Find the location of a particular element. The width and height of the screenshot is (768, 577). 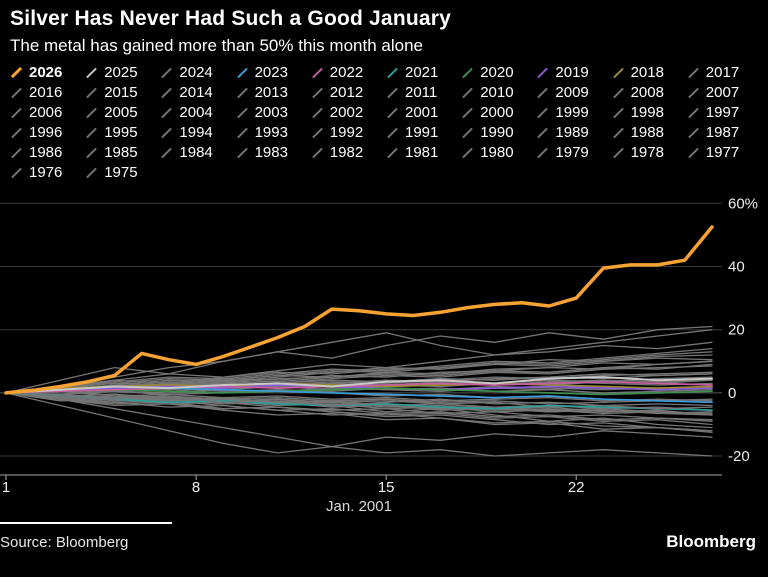

series-line-2019 is located at coordinates (359, 389).